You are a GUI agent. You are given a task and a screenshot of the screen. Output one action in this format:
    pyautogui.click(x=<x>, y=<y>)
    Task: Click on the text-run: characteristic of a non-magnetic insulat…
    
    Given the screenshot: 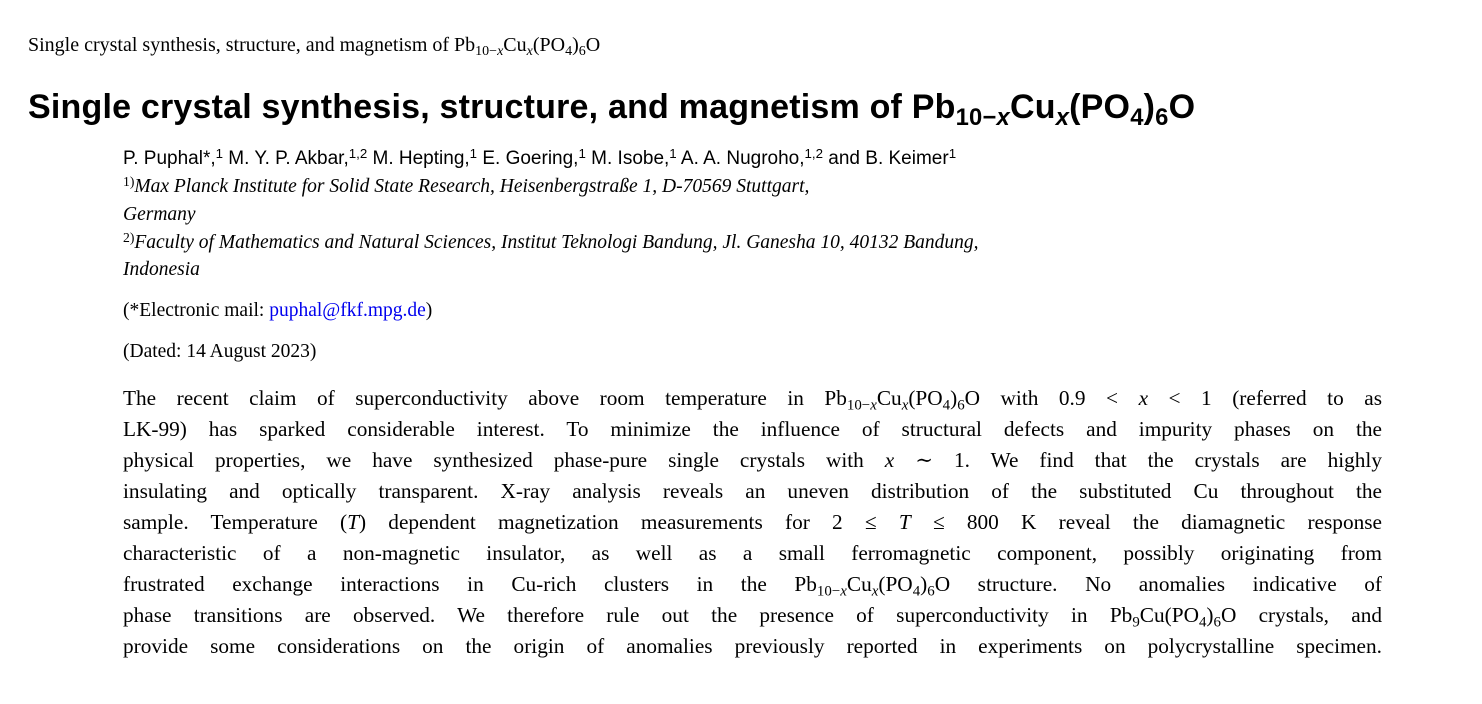 What is the action you would take?
    pyautogui.click(x=752, y=553)
    